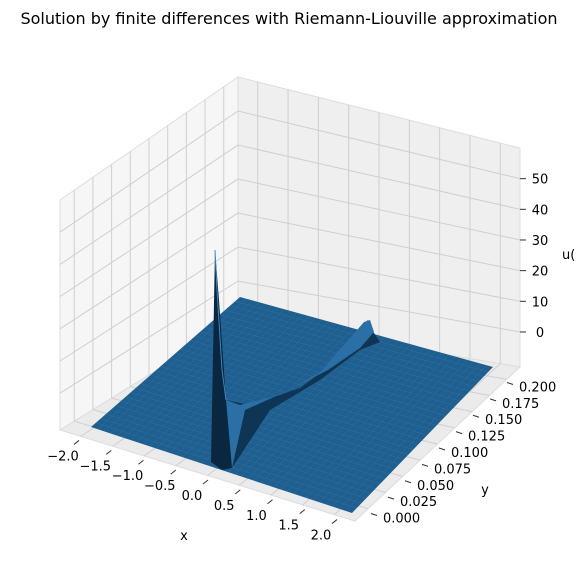 This screenshot has height=581, width=578. I want to click on ridge-face, so click(300, 394).